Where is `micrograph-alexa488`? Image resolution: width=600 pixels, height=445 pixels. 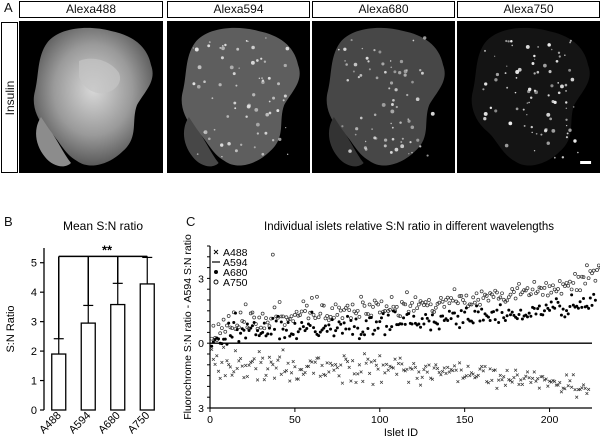 micrograph-alexa488 is located at coordinates (91, 97).